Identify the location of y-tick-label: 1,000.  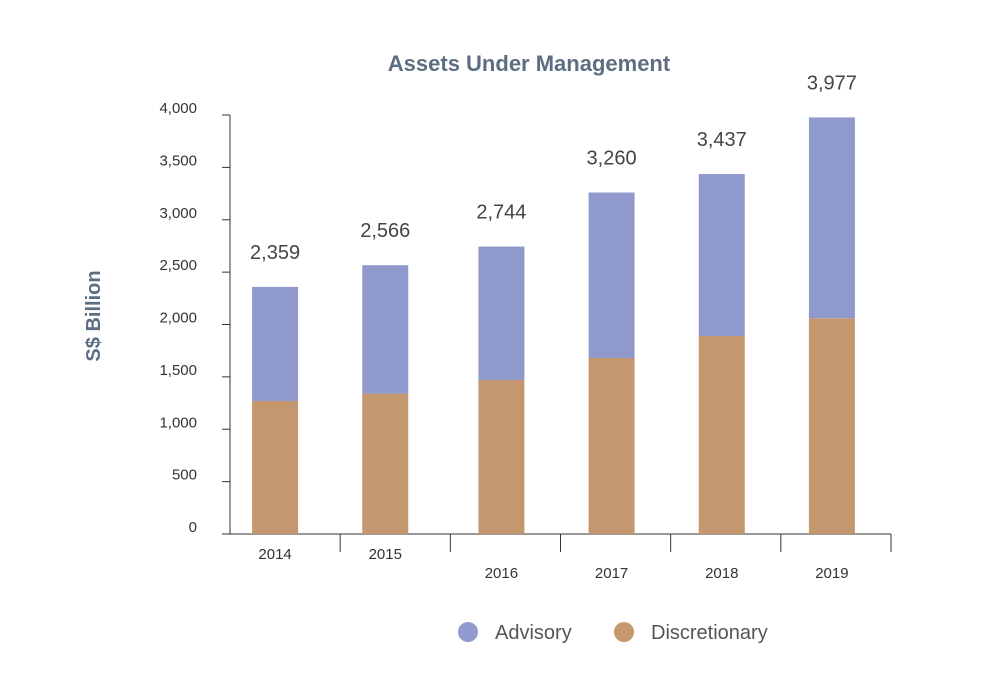
(178, 422).